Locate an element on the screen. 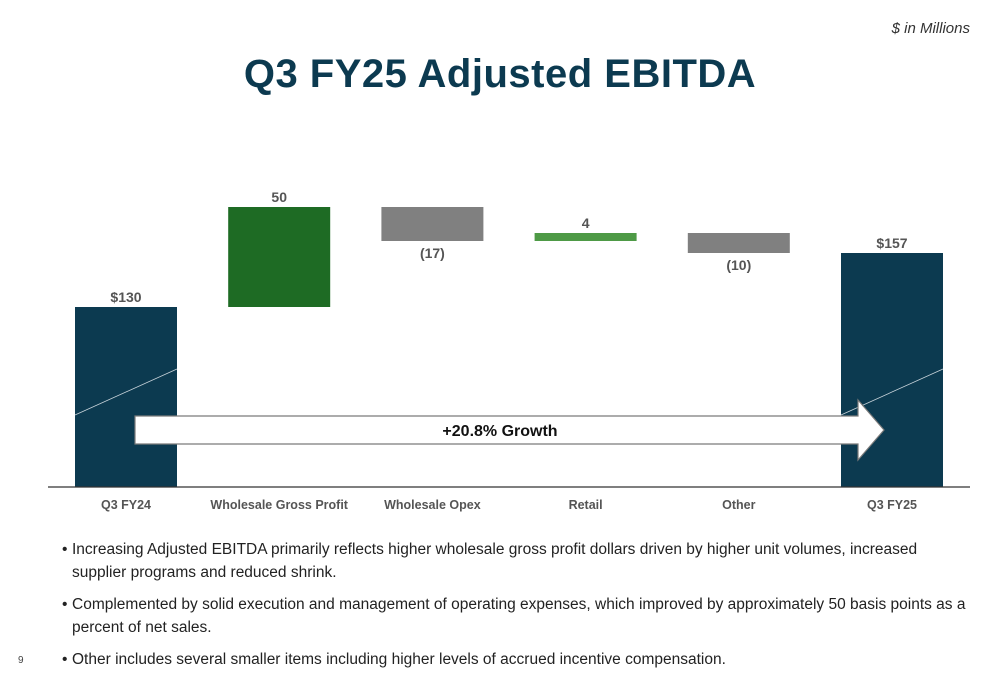  growth-annotation: +20.8% Growth is located at coordinates (499, 431).